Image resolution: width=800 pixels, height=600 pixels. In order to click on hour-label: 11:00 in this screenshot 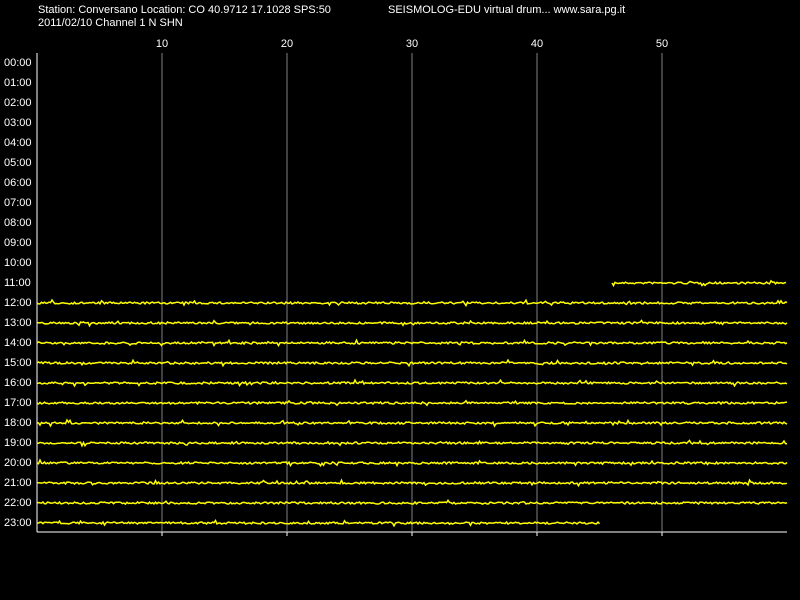, I will do `click(17, 283)`.